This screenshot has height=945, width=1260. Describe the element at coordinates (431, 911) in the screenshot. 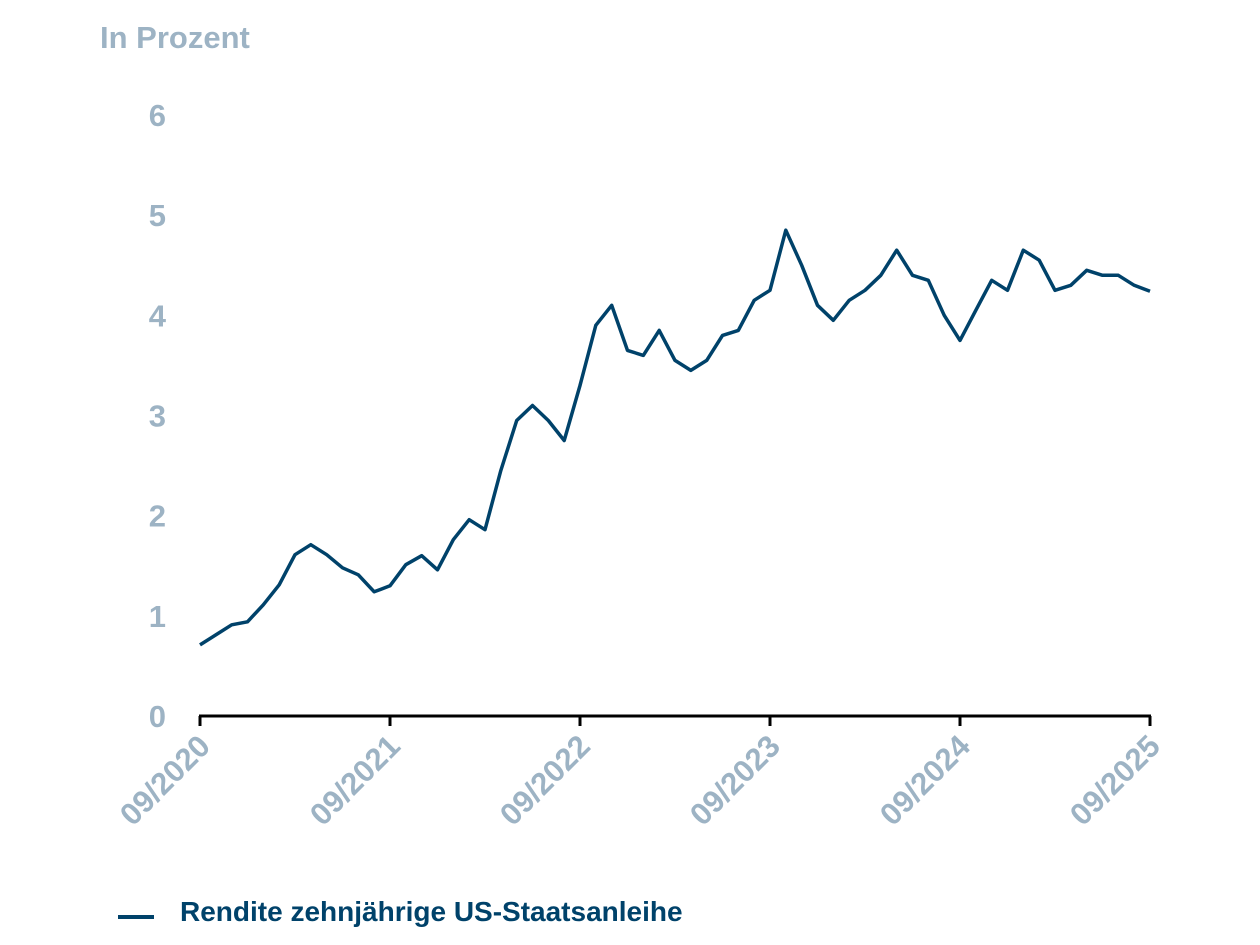

I see `legend-label: Rendite zehnjährige US-Staatsanleihe` at that location.